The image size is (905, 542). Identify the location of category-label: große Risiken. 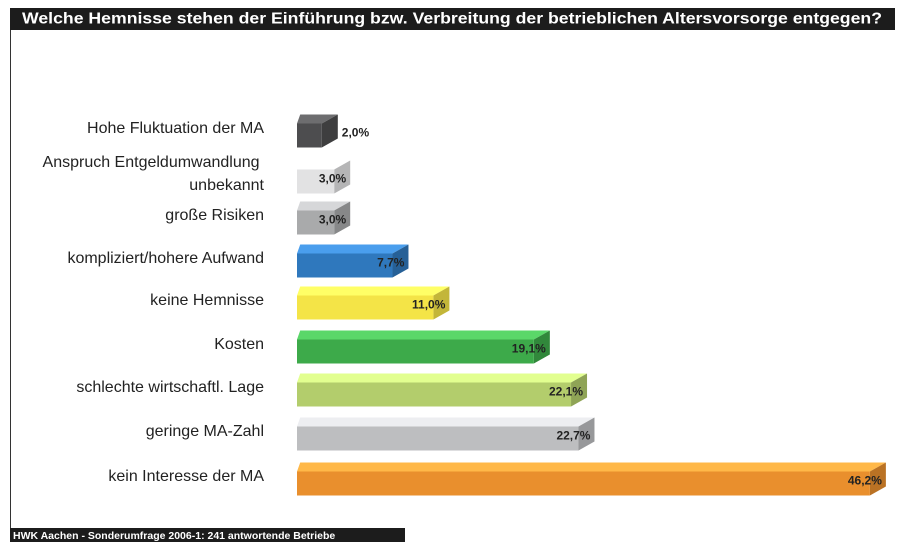
(214, 215).